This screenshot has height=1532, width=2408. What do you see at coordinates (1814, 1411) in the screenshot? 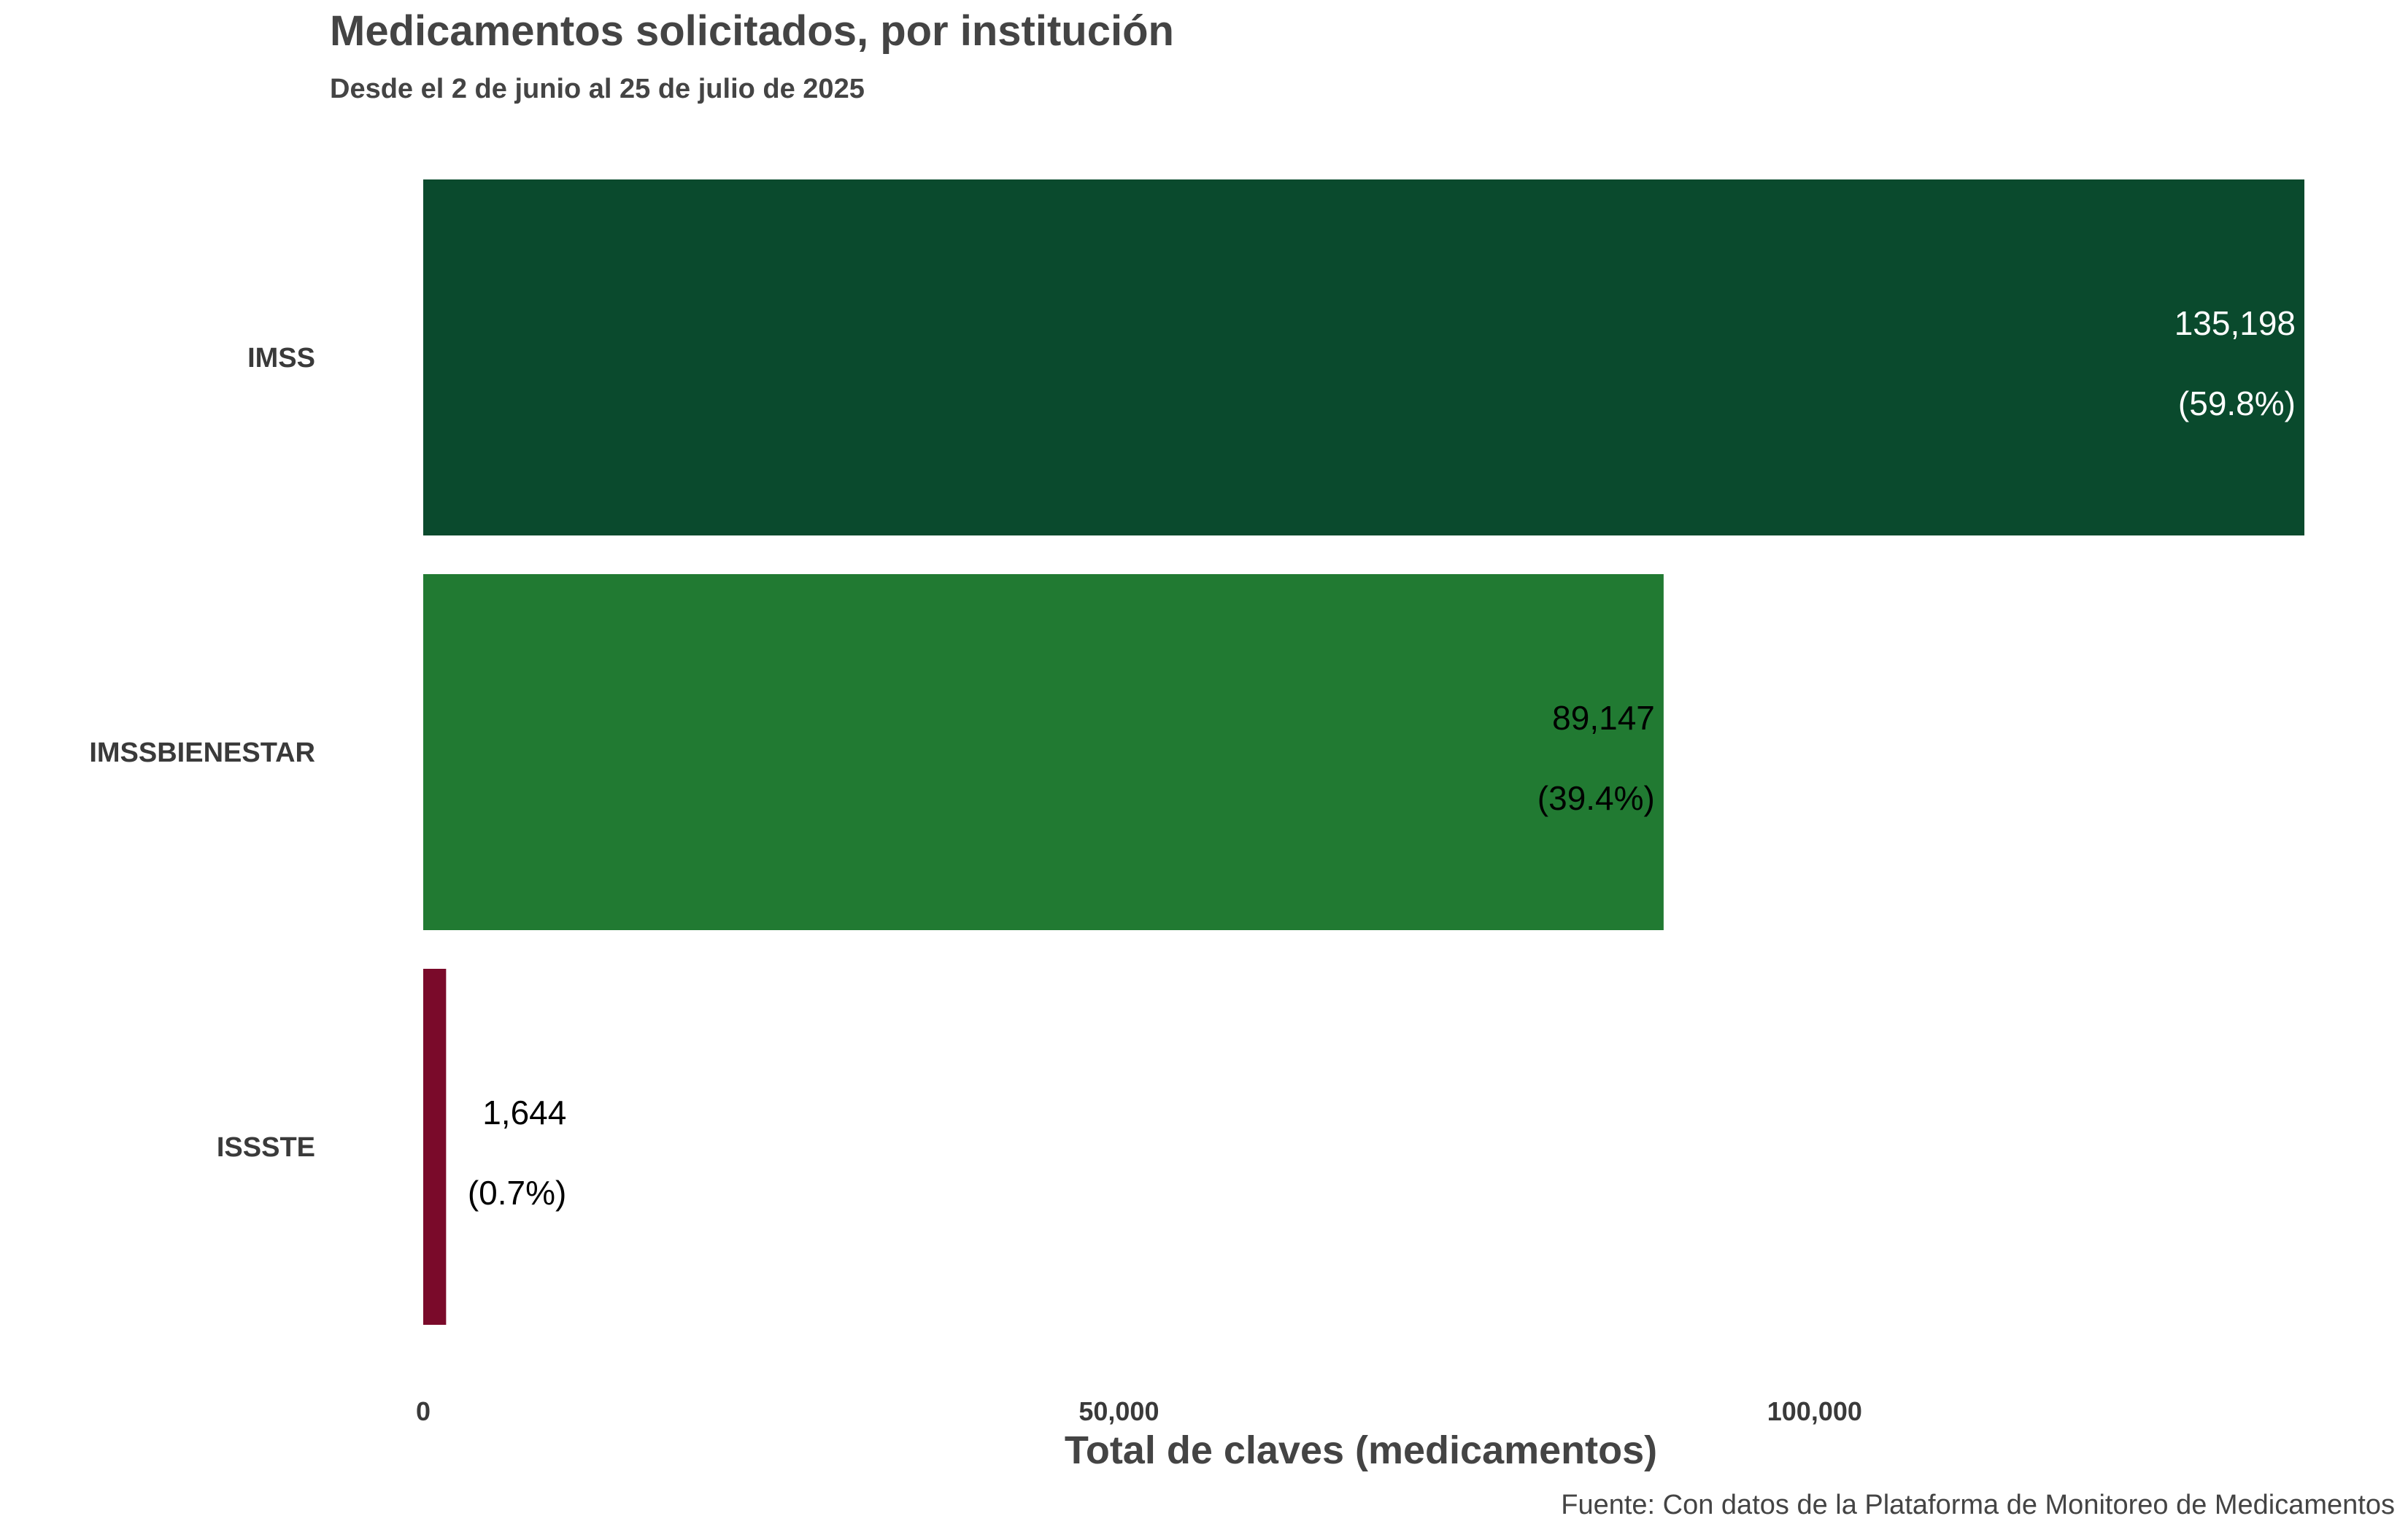
I see `x-tick-label: 100,000` at bounding box center [1814, 1411].